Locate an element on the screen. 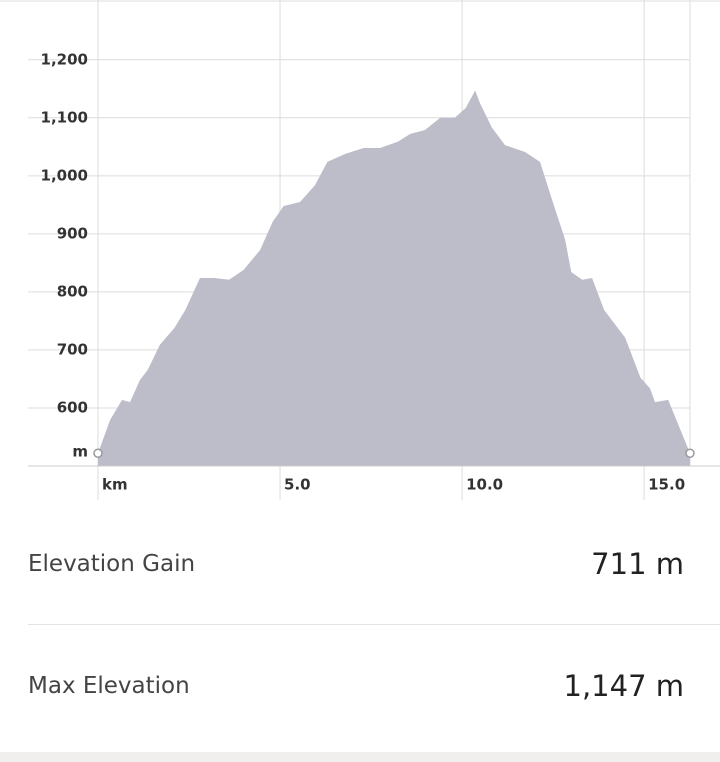  y-tick-label: 1,100 is located at coordinates (64, 117).